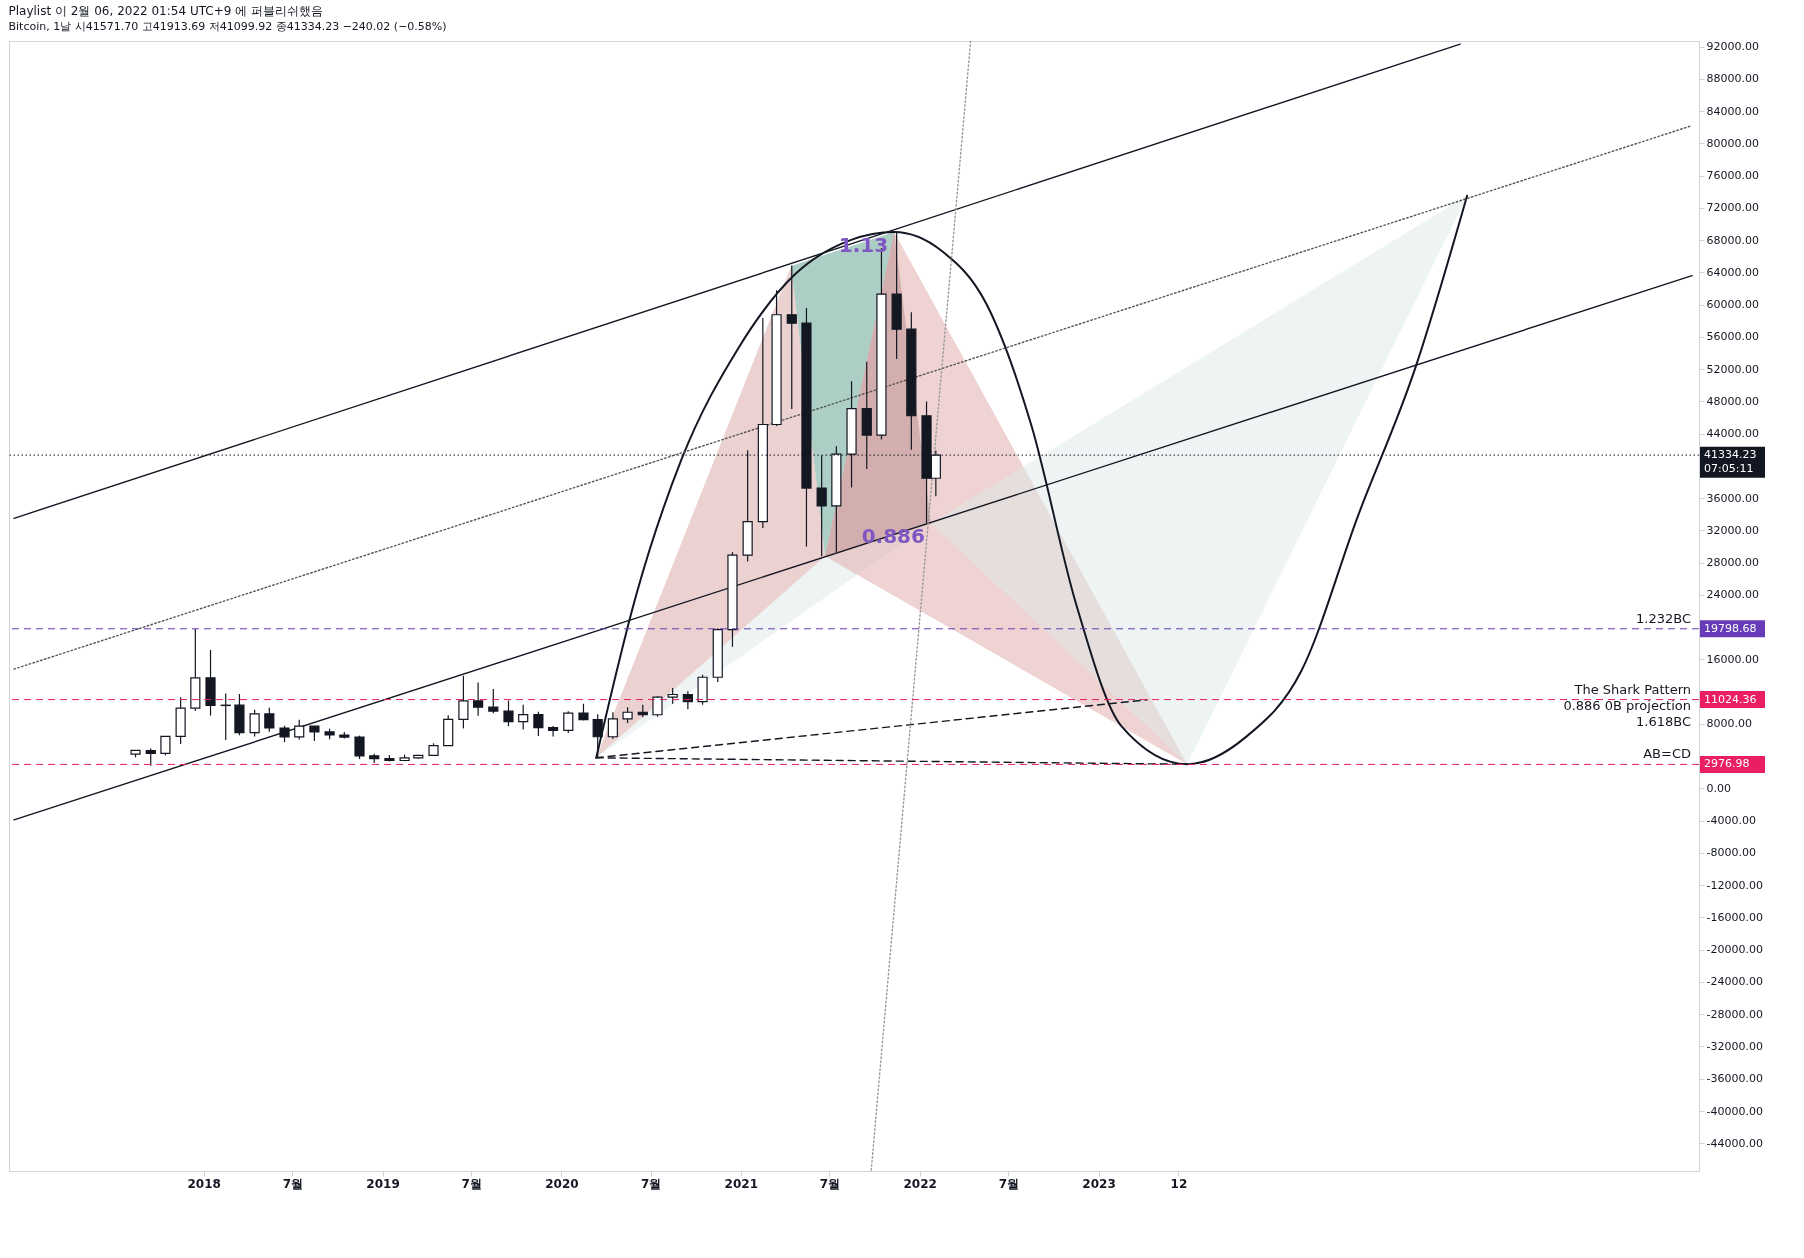  Describe the element at coordinates (1732, 143) in the screenshot. I see `y-tick-label: 80000.00` at that location.